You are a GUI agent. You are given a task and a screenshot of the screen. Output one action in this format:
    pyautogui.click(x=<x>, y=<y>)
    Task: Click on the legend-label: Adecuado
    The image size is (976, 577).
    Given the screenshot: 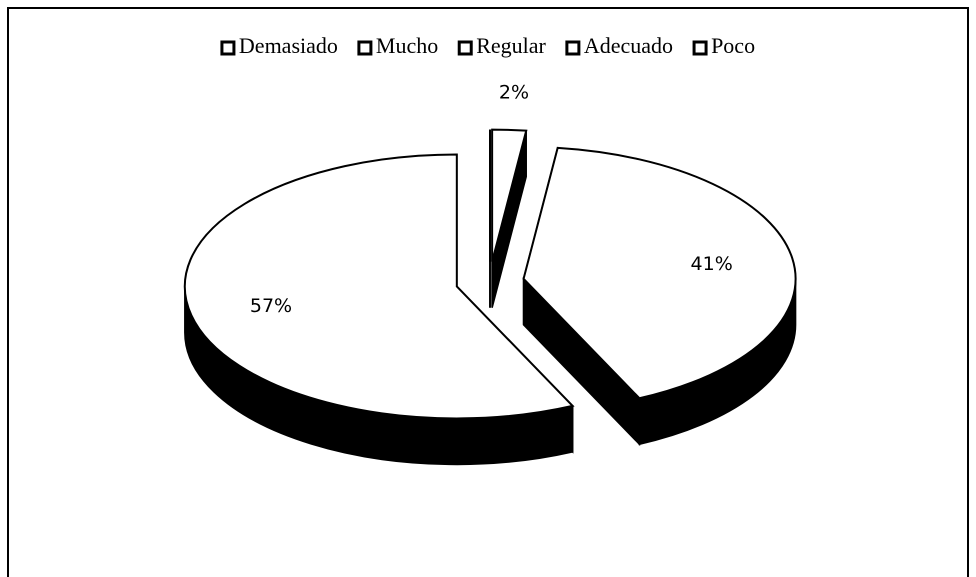 What is the action you would take?
    pyautogui.click(x=628, y=45)
    